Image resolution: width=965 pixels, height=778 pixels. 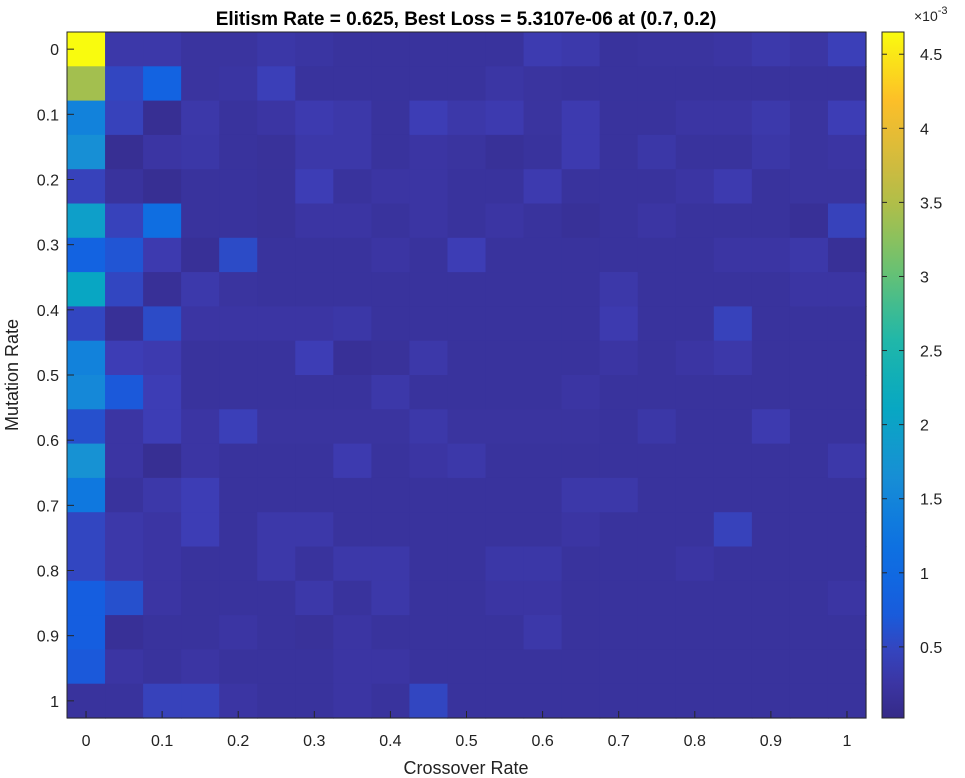 I want to click on y-tick-label: 0.9, so click(x=48, y=637).